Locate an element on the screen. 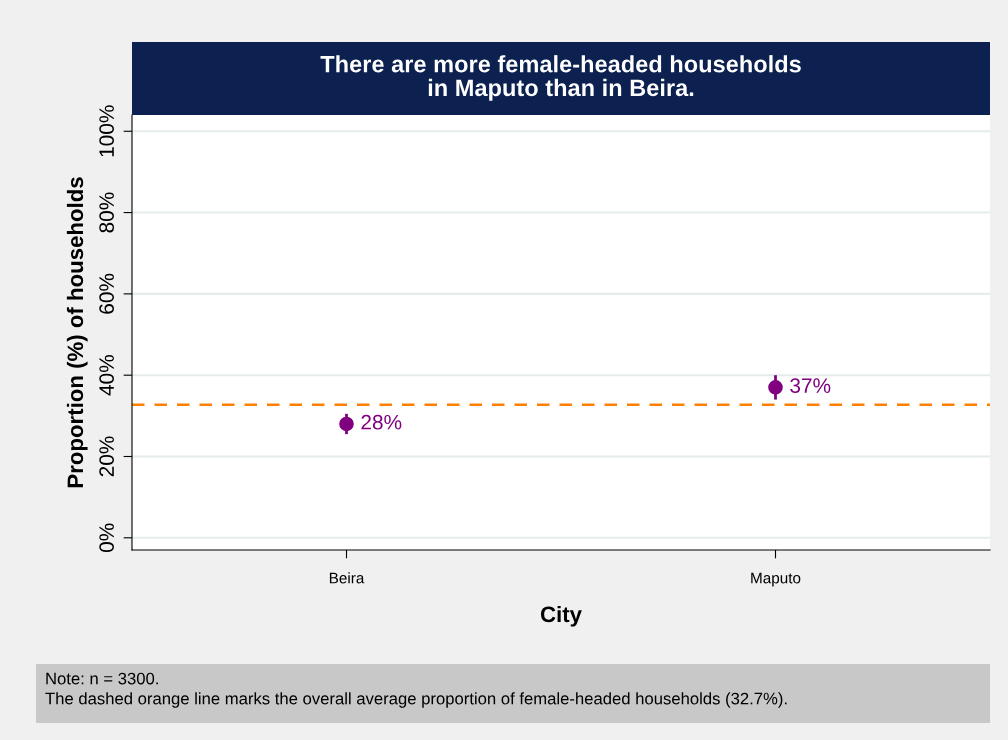 The width and height of the screenshot is (1008, 740). y-tick-label: 40% is located at coordinates (106, 375).